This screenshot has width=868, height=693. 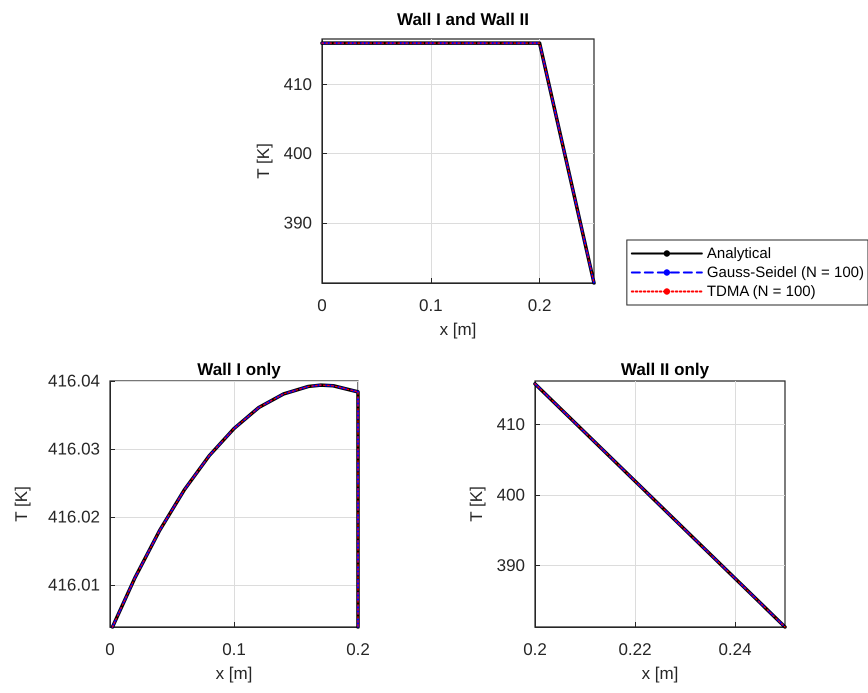 I want to click on legend-label: TDMA (N = 100), so click(x=761, y=291).